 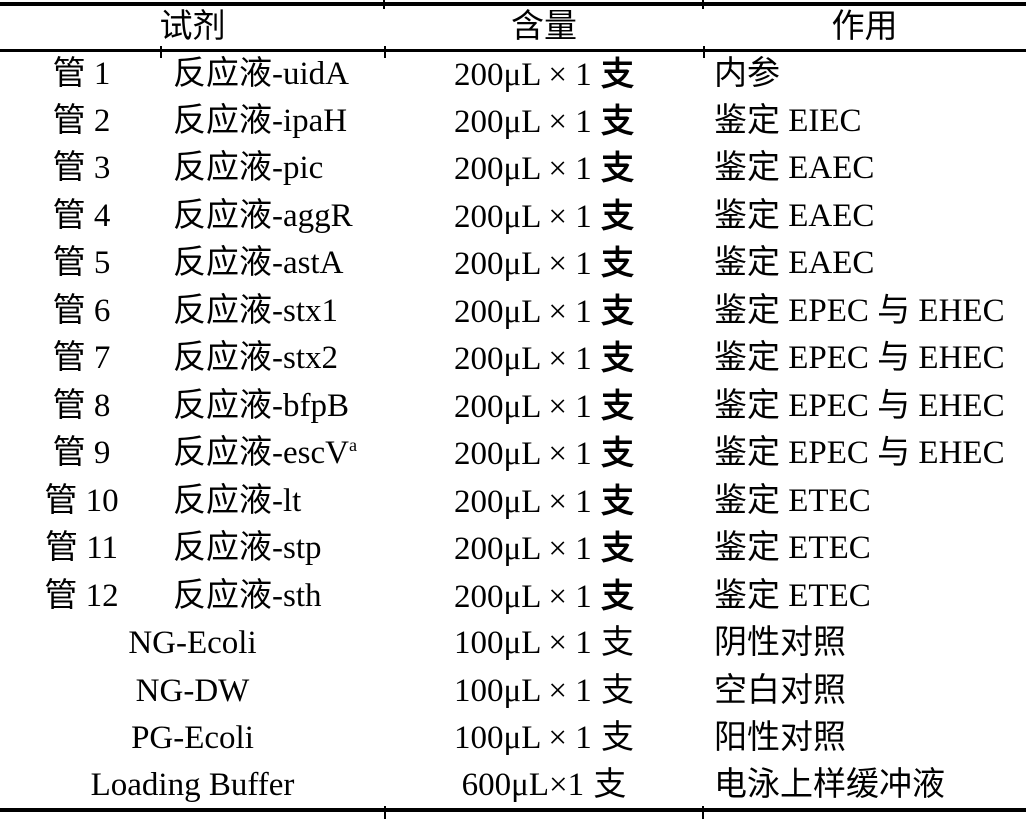 I want to click on column-header-role: 作用, so click(x=864, y=28).